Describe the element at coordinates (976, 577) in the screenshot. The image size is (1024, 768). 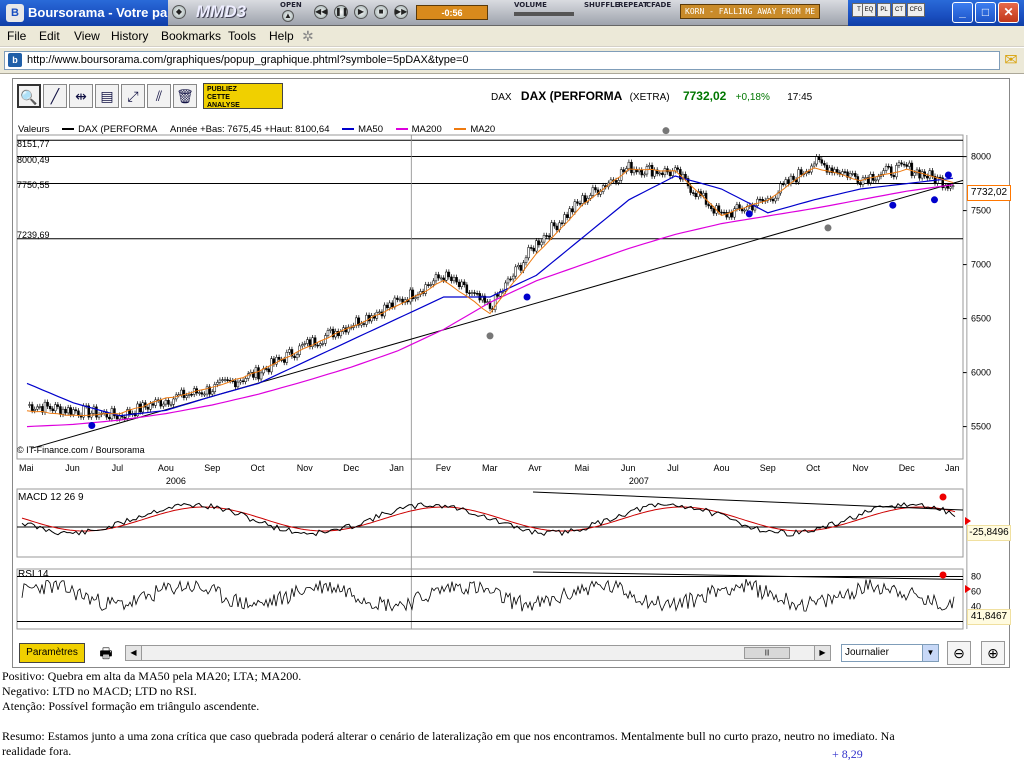
I see `rsi-tick-label: 80` at that location.